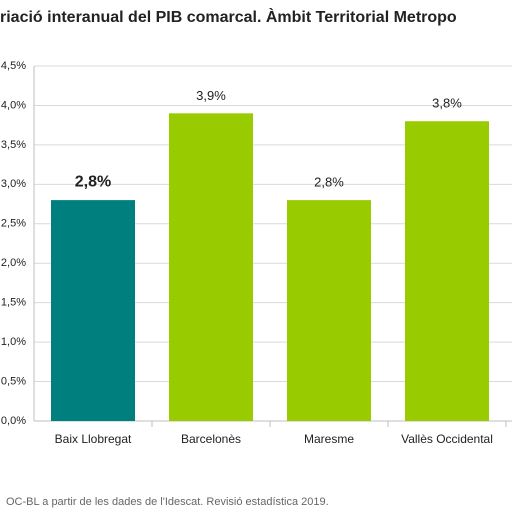 Image resolution: width=512 pixels, height=512 pixels. Describe the element at coordinates (211, 95) in the screenshot. I see `value-label: 3,9%` at that location.